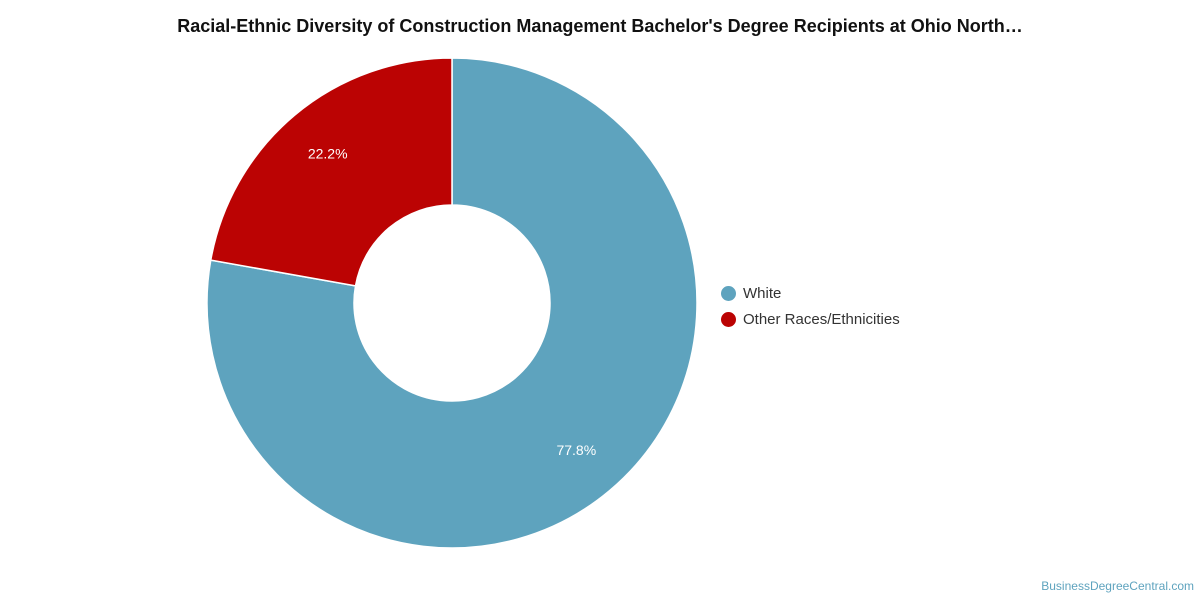 This screenshot has height=600, width=1200. What do you see at coordinates (1117, 586) in the screenshot?
I see `source-credit: BusinessDegreeCentral.com` at bounding box center [1117, 586].